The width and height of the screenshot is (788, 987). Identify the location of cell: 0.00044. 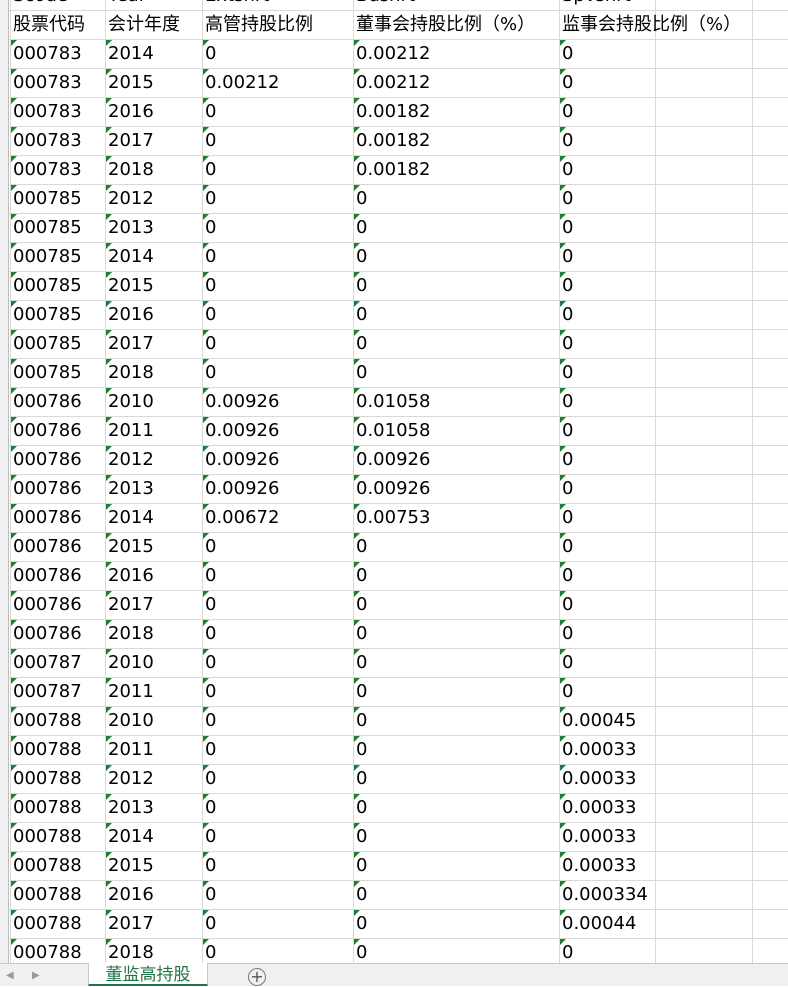
(599, 923).